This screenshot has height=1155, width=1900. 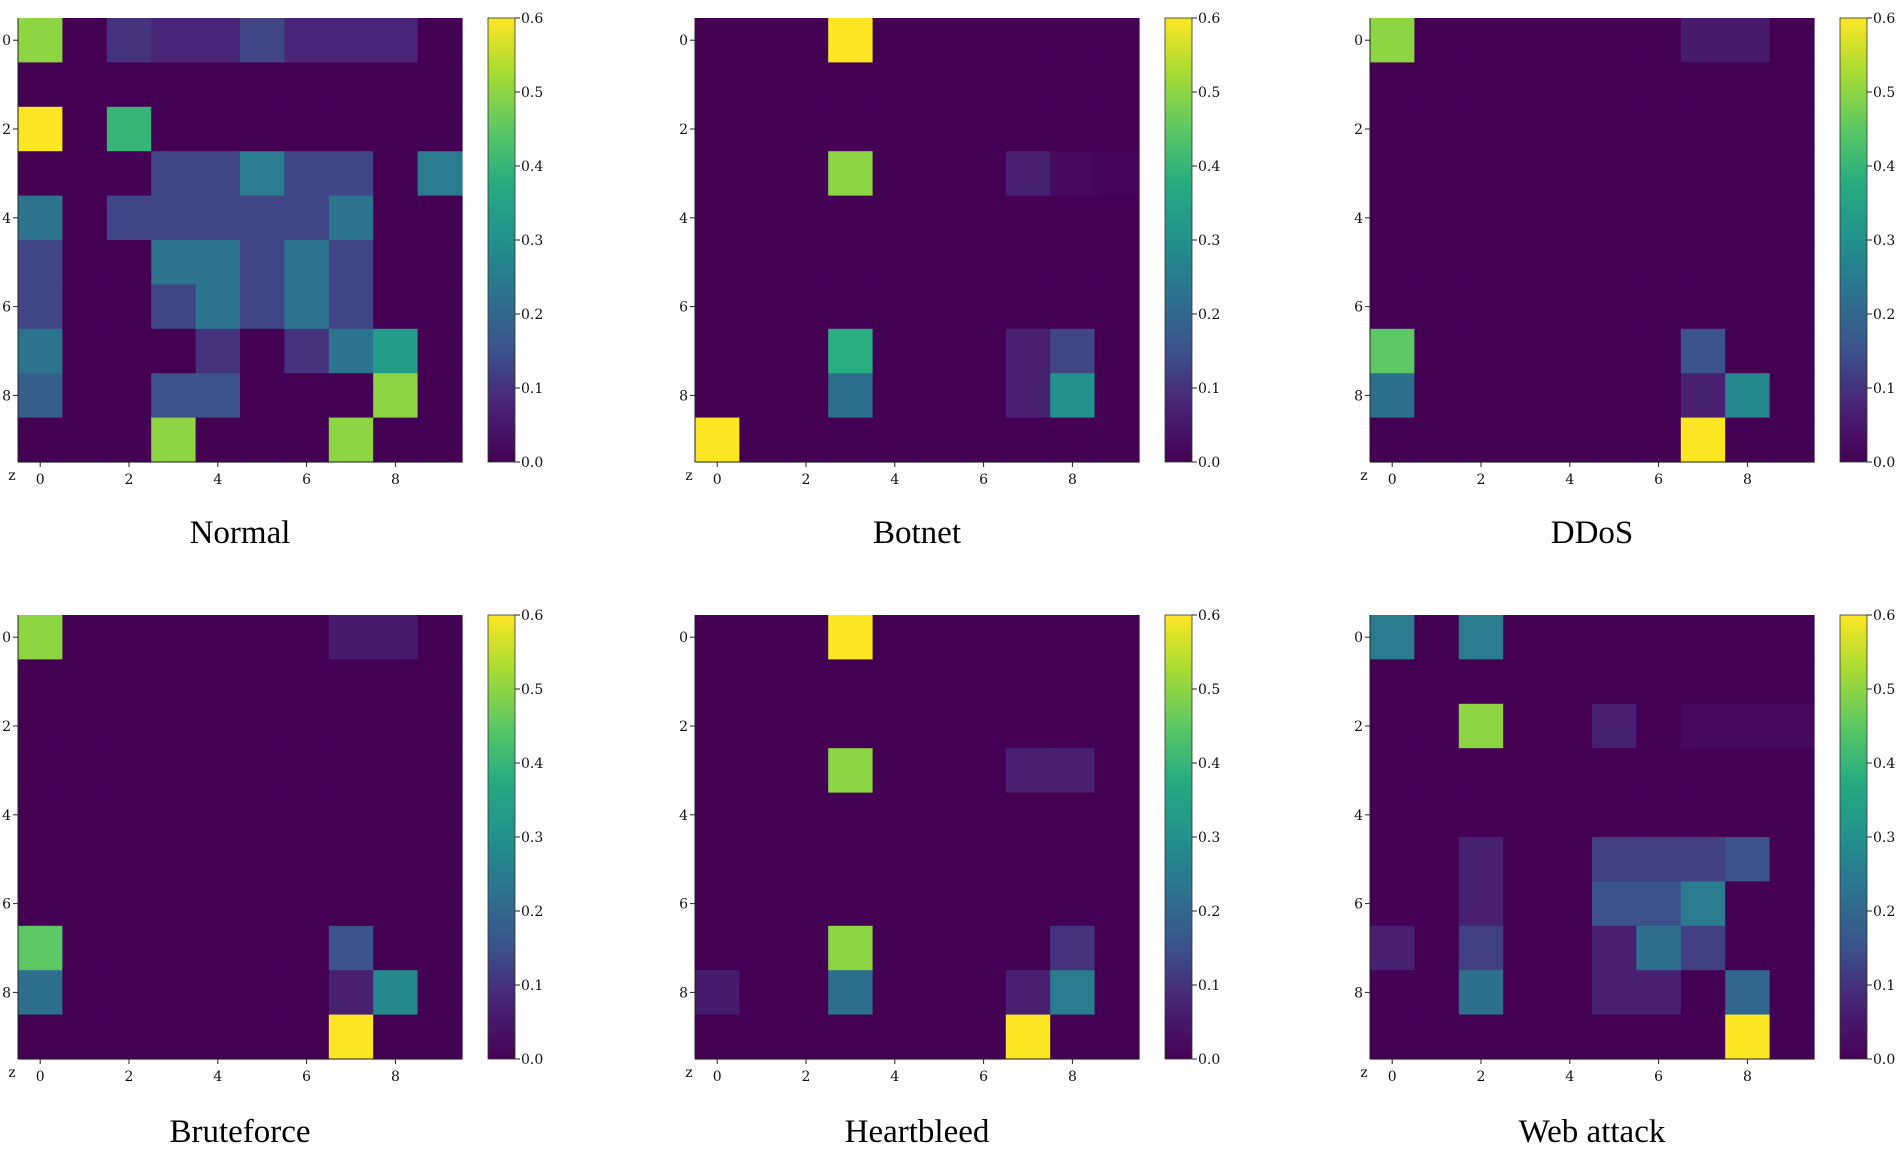 I want to click on x-tick-label: 4, so click(x=217, y=480).